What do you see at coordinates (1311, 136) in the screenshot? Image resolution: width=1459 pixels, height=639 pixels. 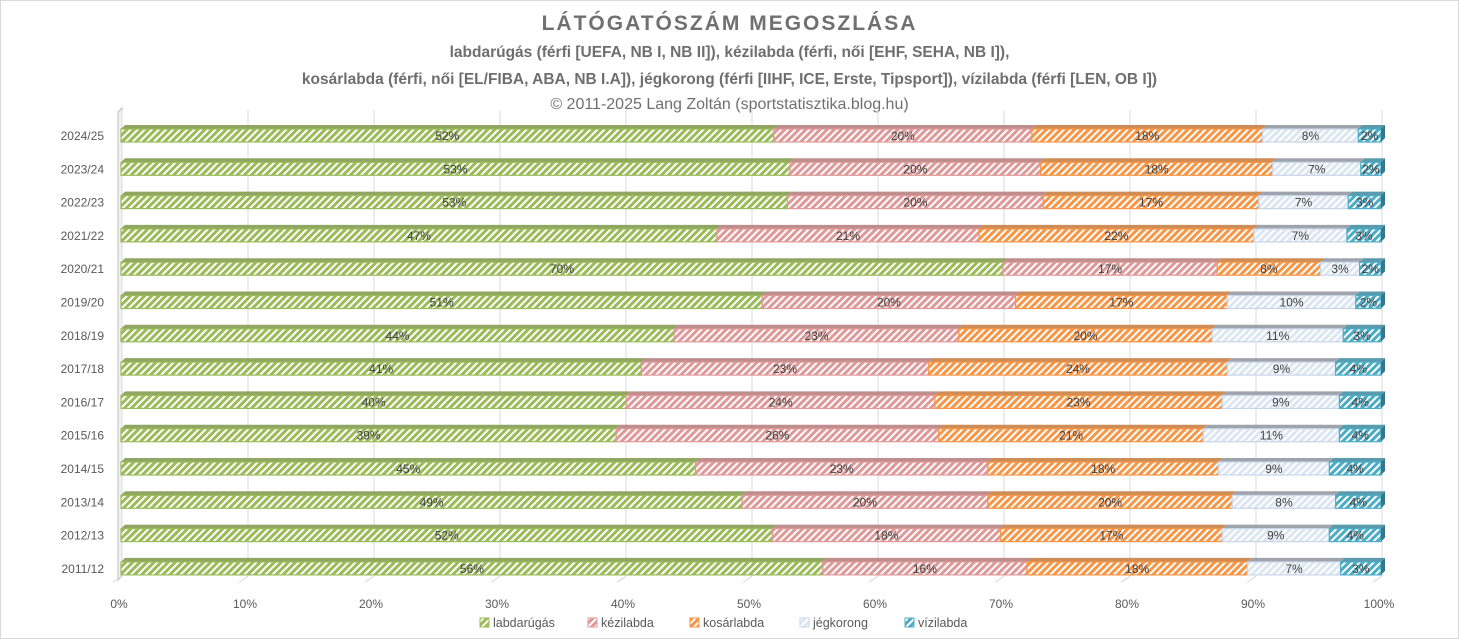 I see `data-label: 8%` at bounding box center [1311, 136].